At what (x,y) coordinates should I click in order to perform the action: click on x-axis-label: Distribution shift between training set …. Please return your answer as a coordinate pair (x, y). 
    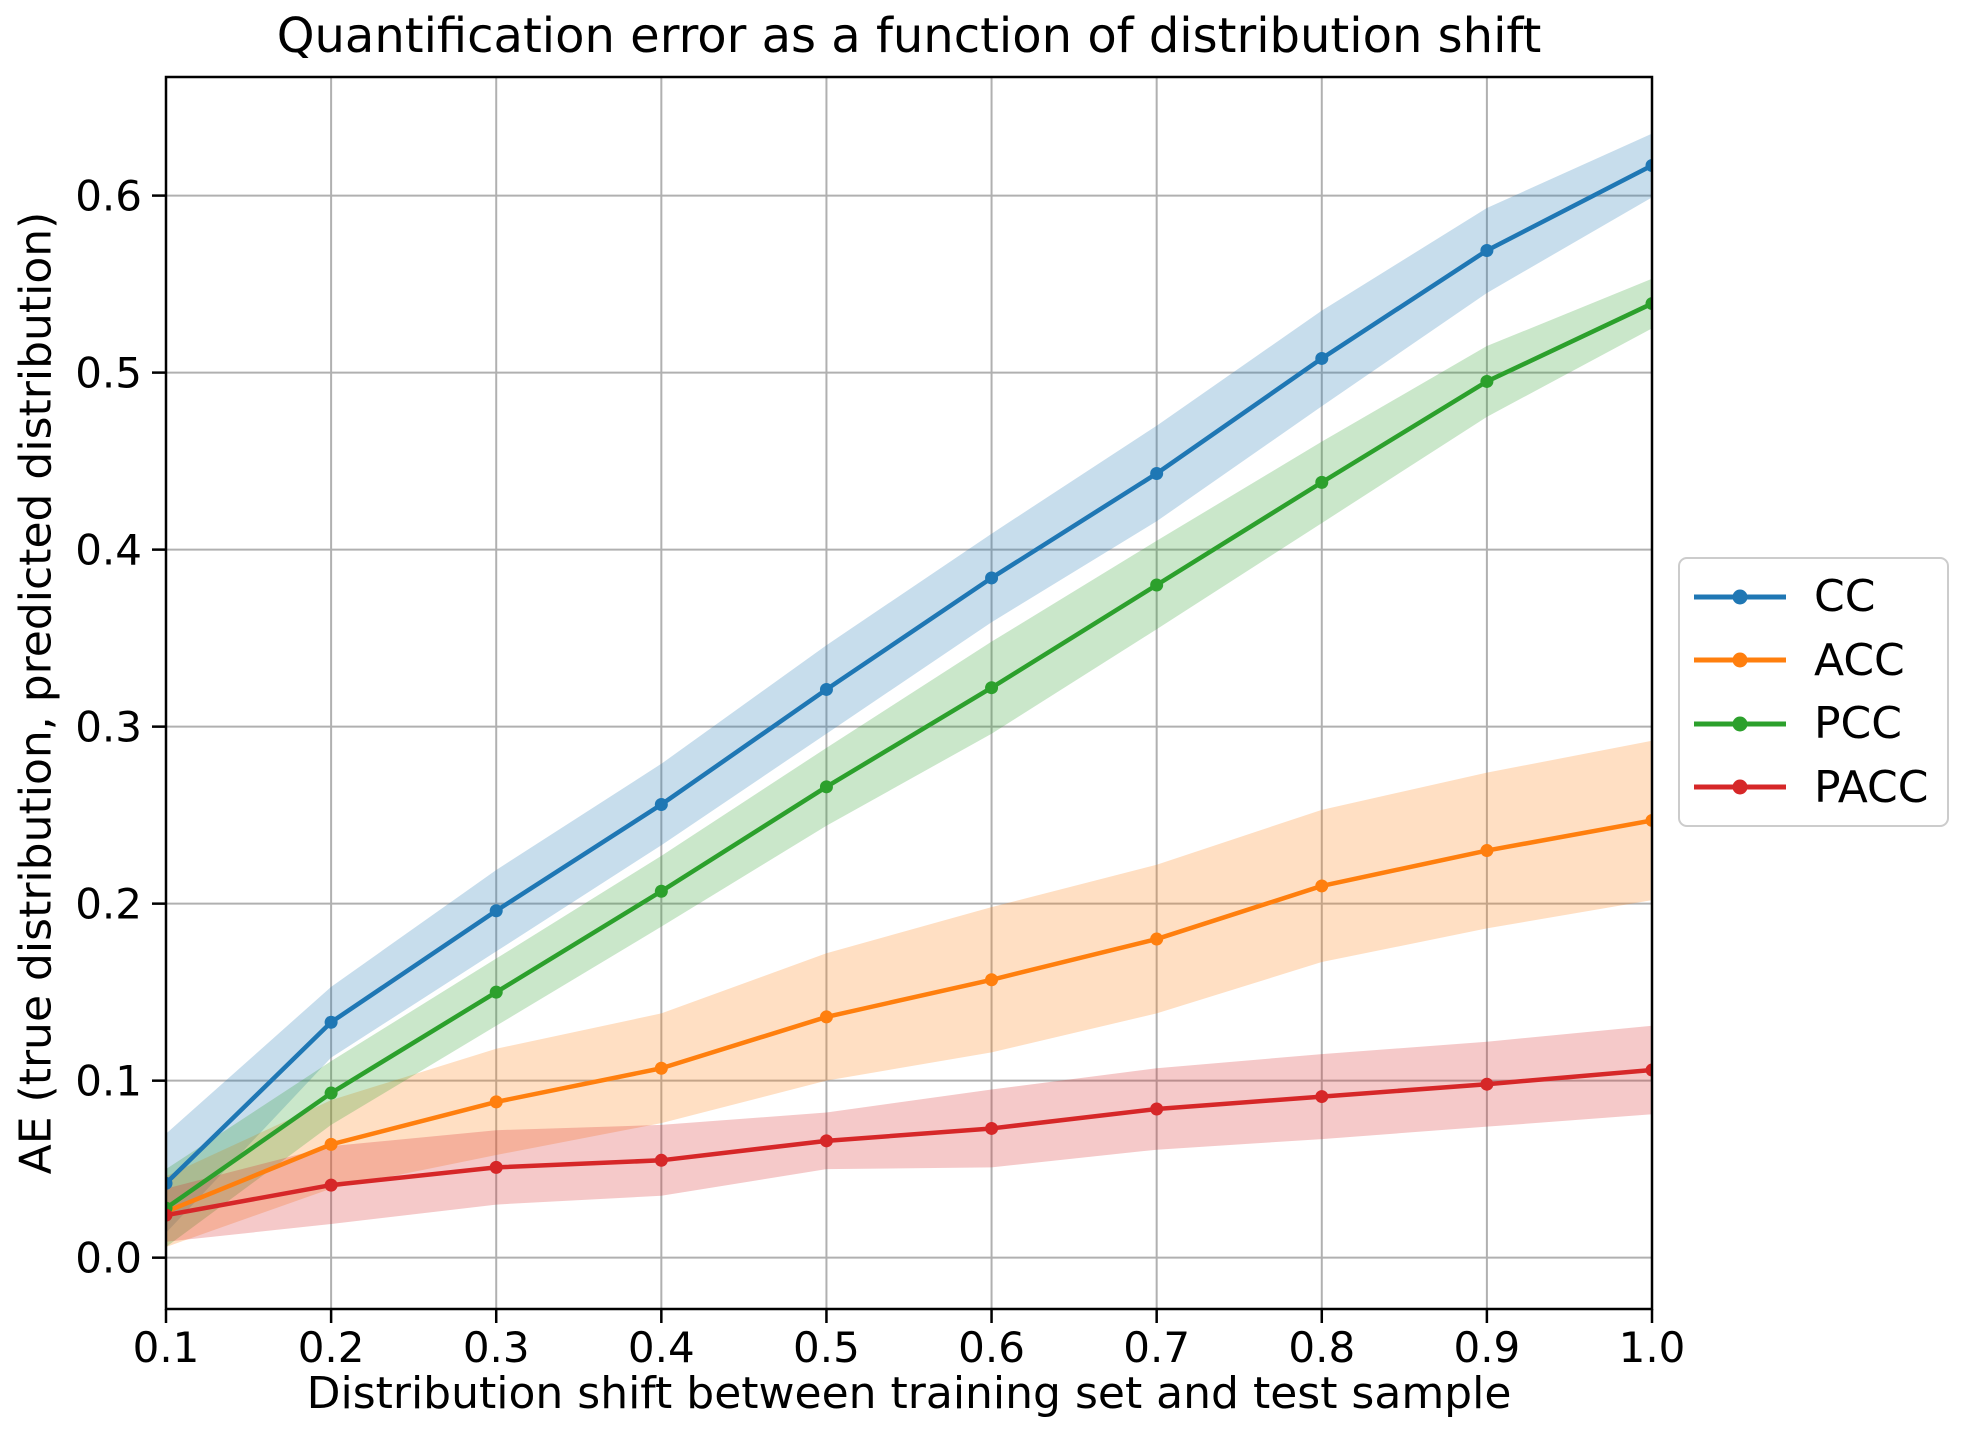
    Looking at the image, I should click on (909, 1393).